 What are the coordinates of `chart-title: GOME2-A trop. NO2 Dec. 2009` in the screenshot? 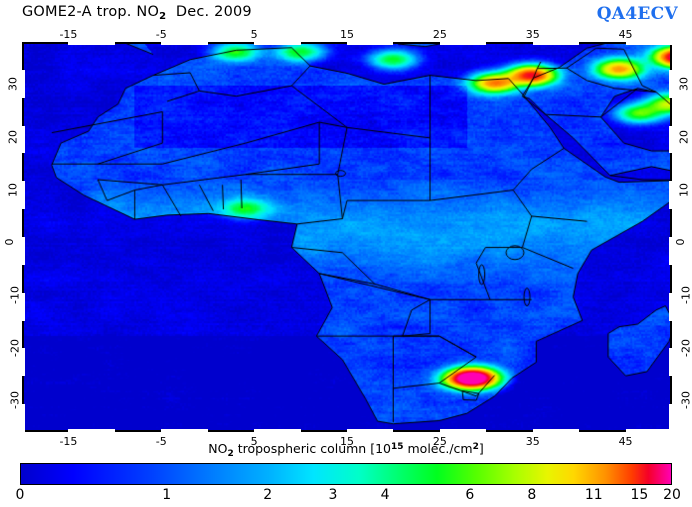 It's located at (137, 13).